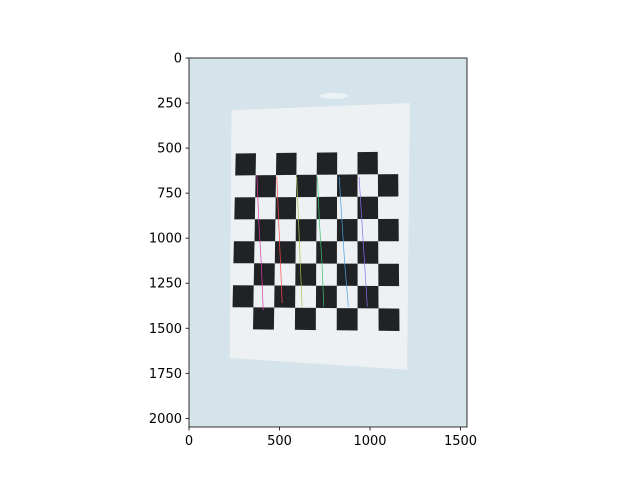  Describe the element at coordinates (279, 441) in the screenshot. I see `x-tick-label: 500` at that location.